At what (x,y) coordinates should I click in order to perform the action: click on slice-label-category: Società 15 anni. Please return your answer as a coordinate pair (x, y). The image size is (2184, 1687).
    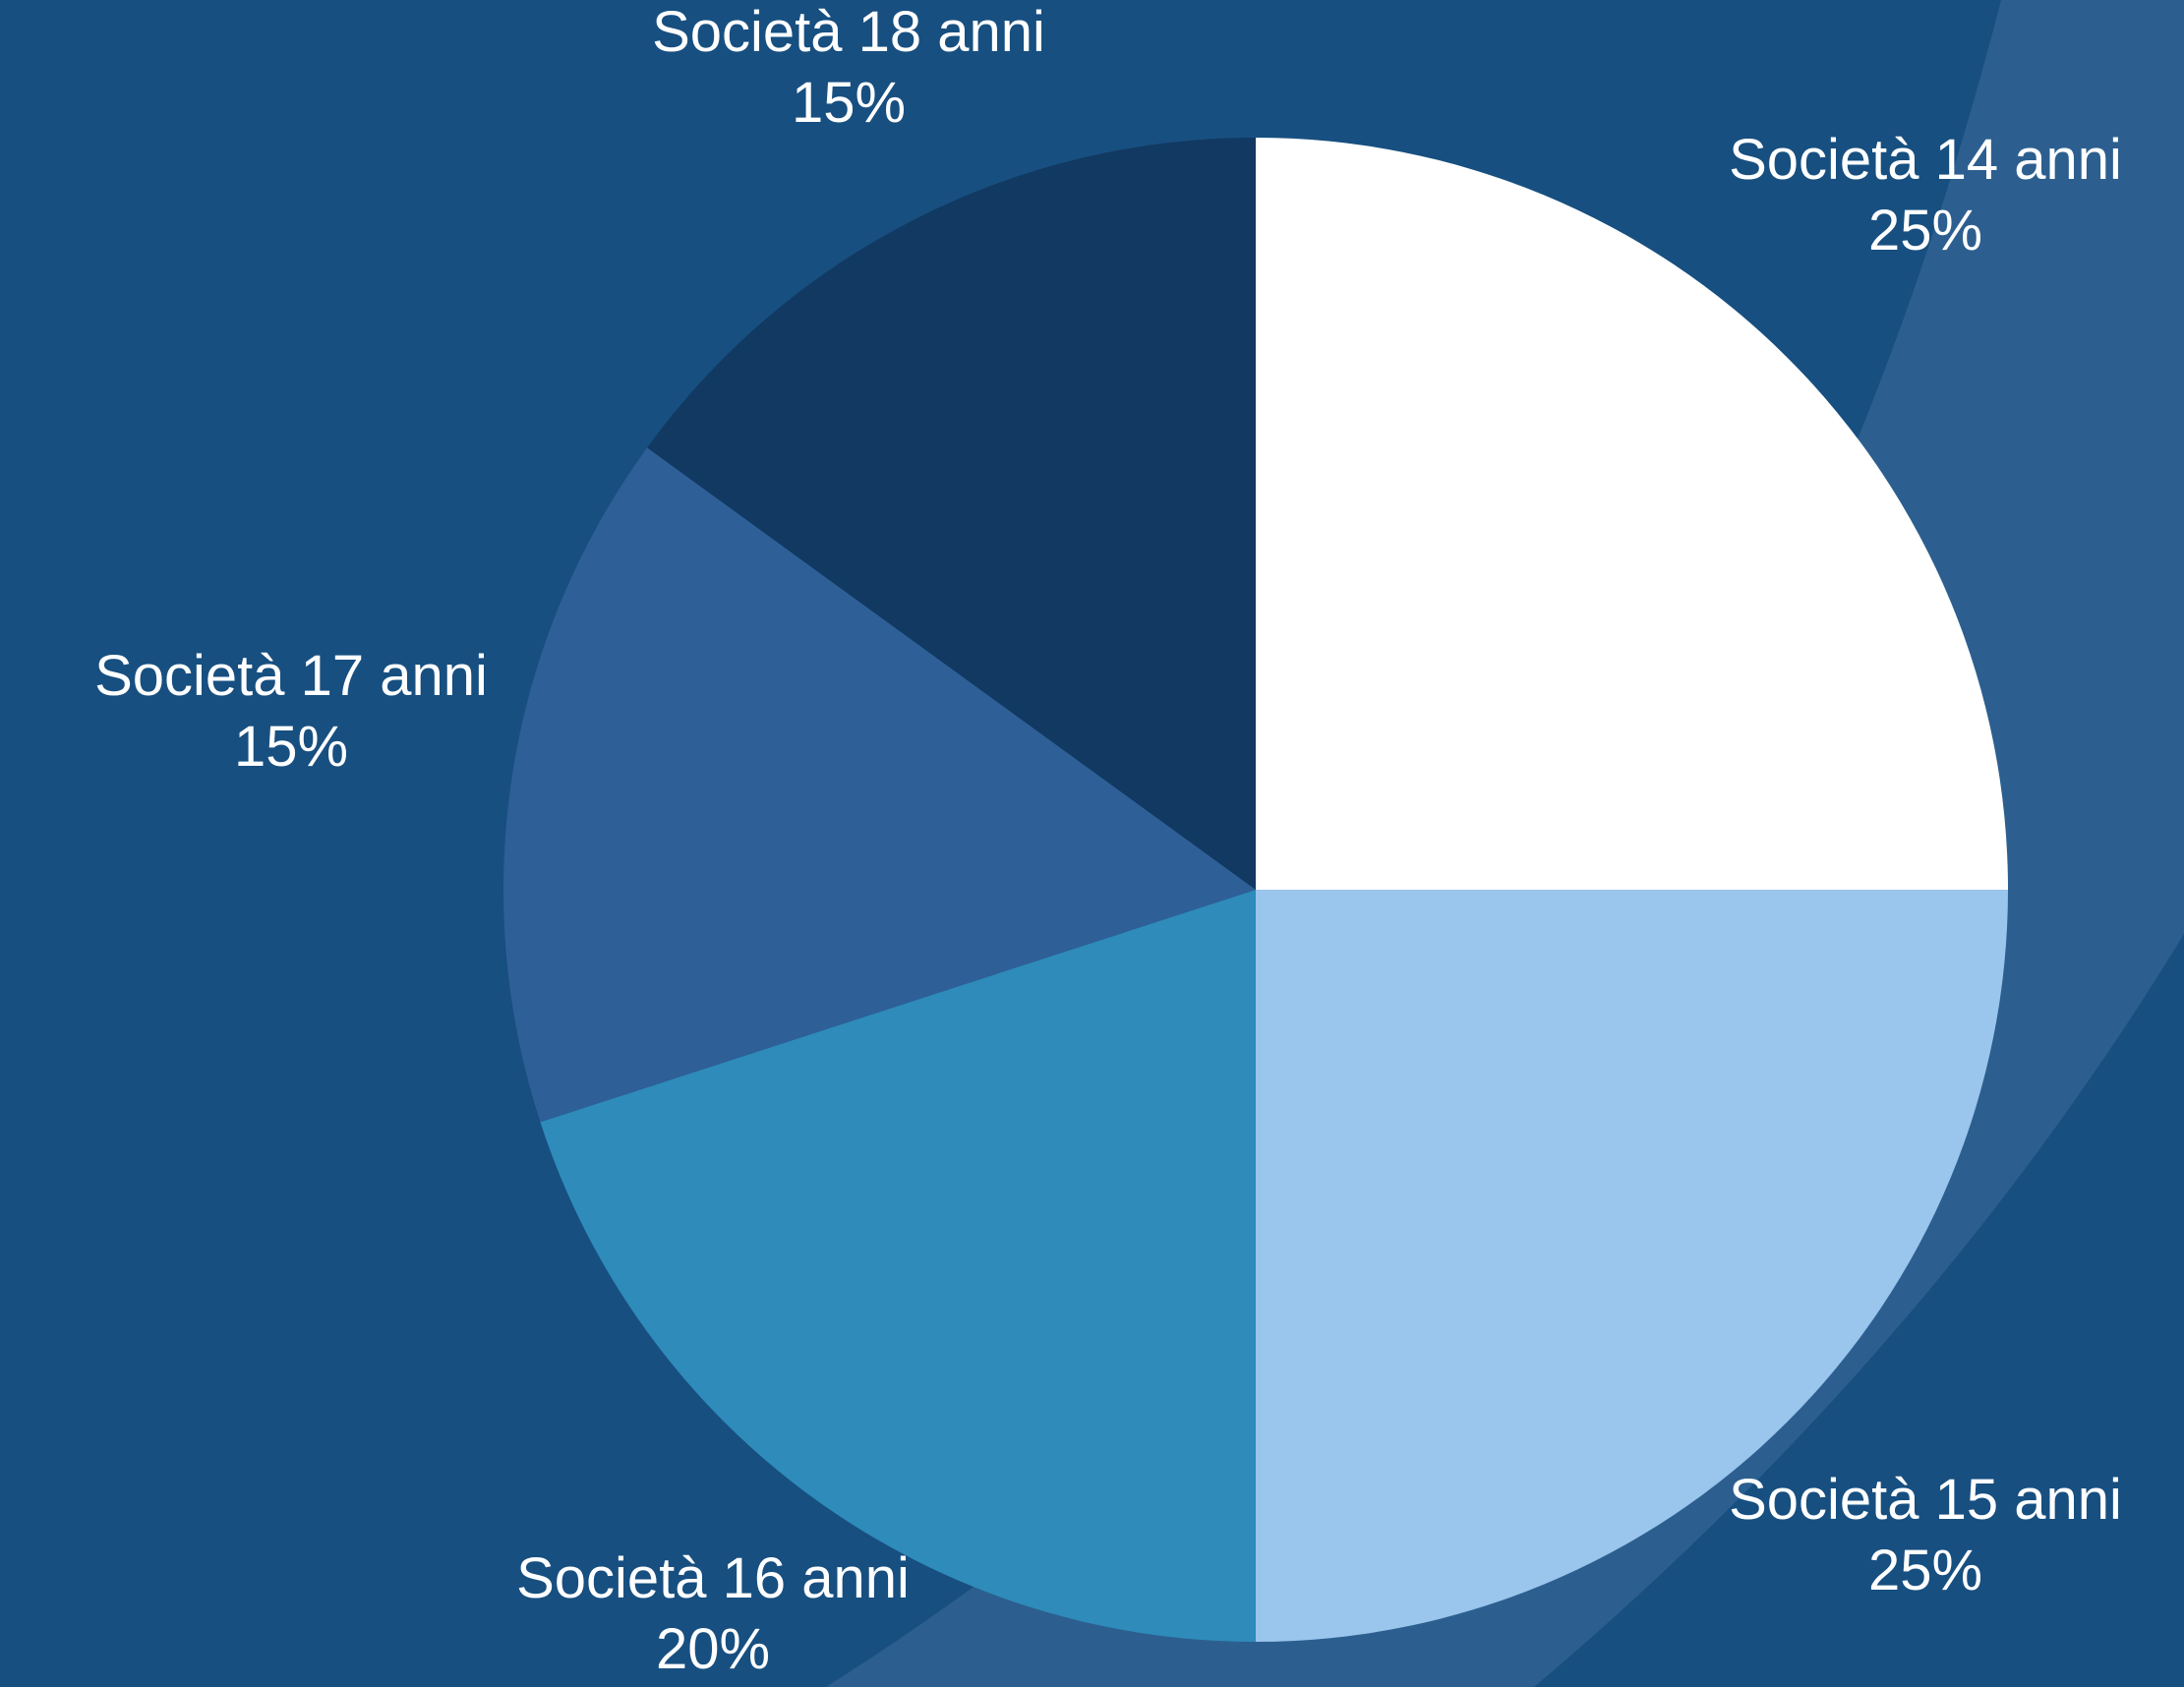
    Looking at the image, I should click on (1925, 1500).